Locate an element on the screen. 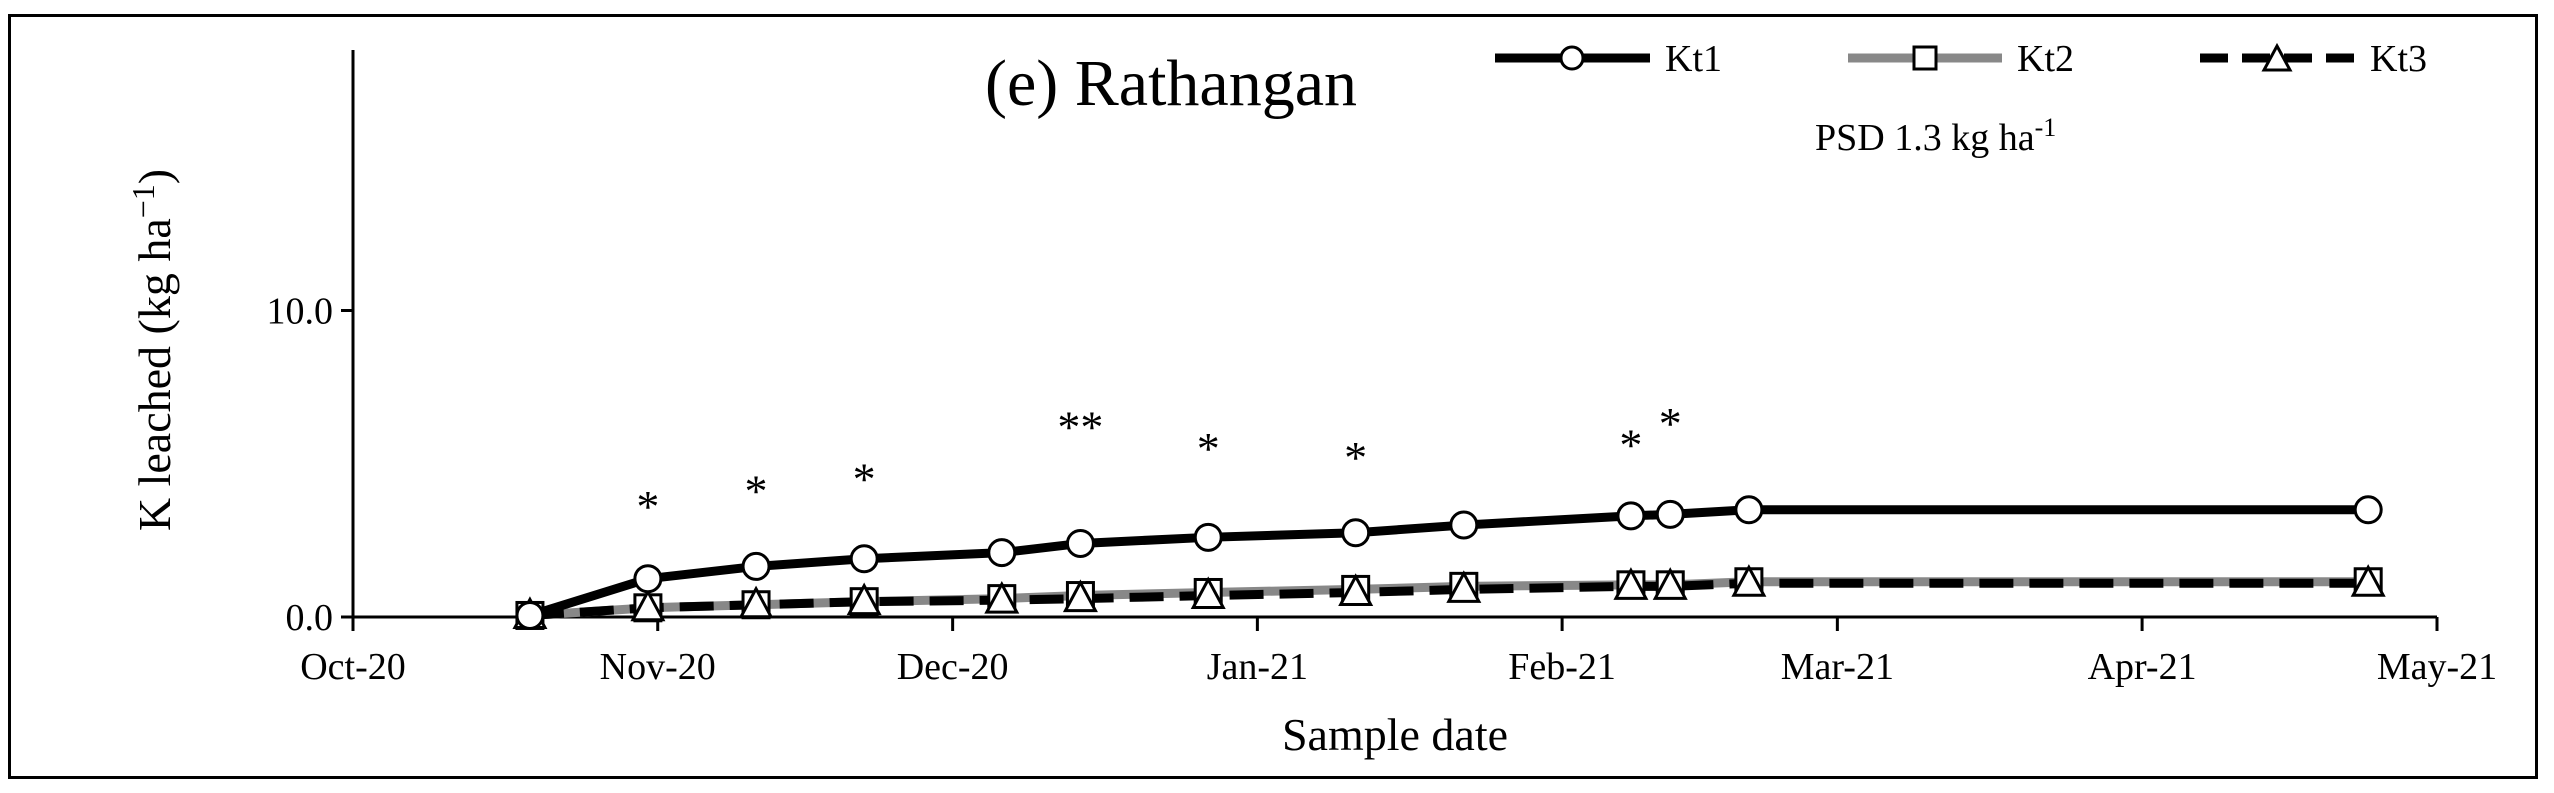 This screenshot has height=793, width=2554. legend: Kt1 Kt2 Kt3 is located at coordinates (1961, 59).